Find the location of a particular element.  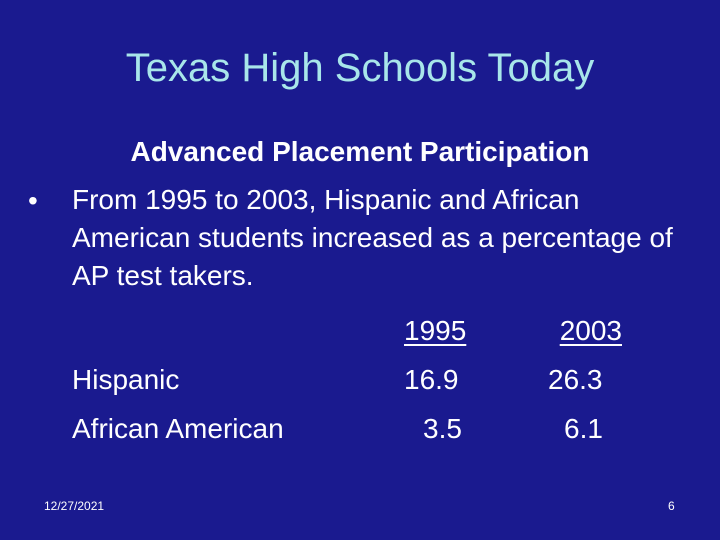

row-label-hispanic: Hispanic is located at coordinates (126, 379).